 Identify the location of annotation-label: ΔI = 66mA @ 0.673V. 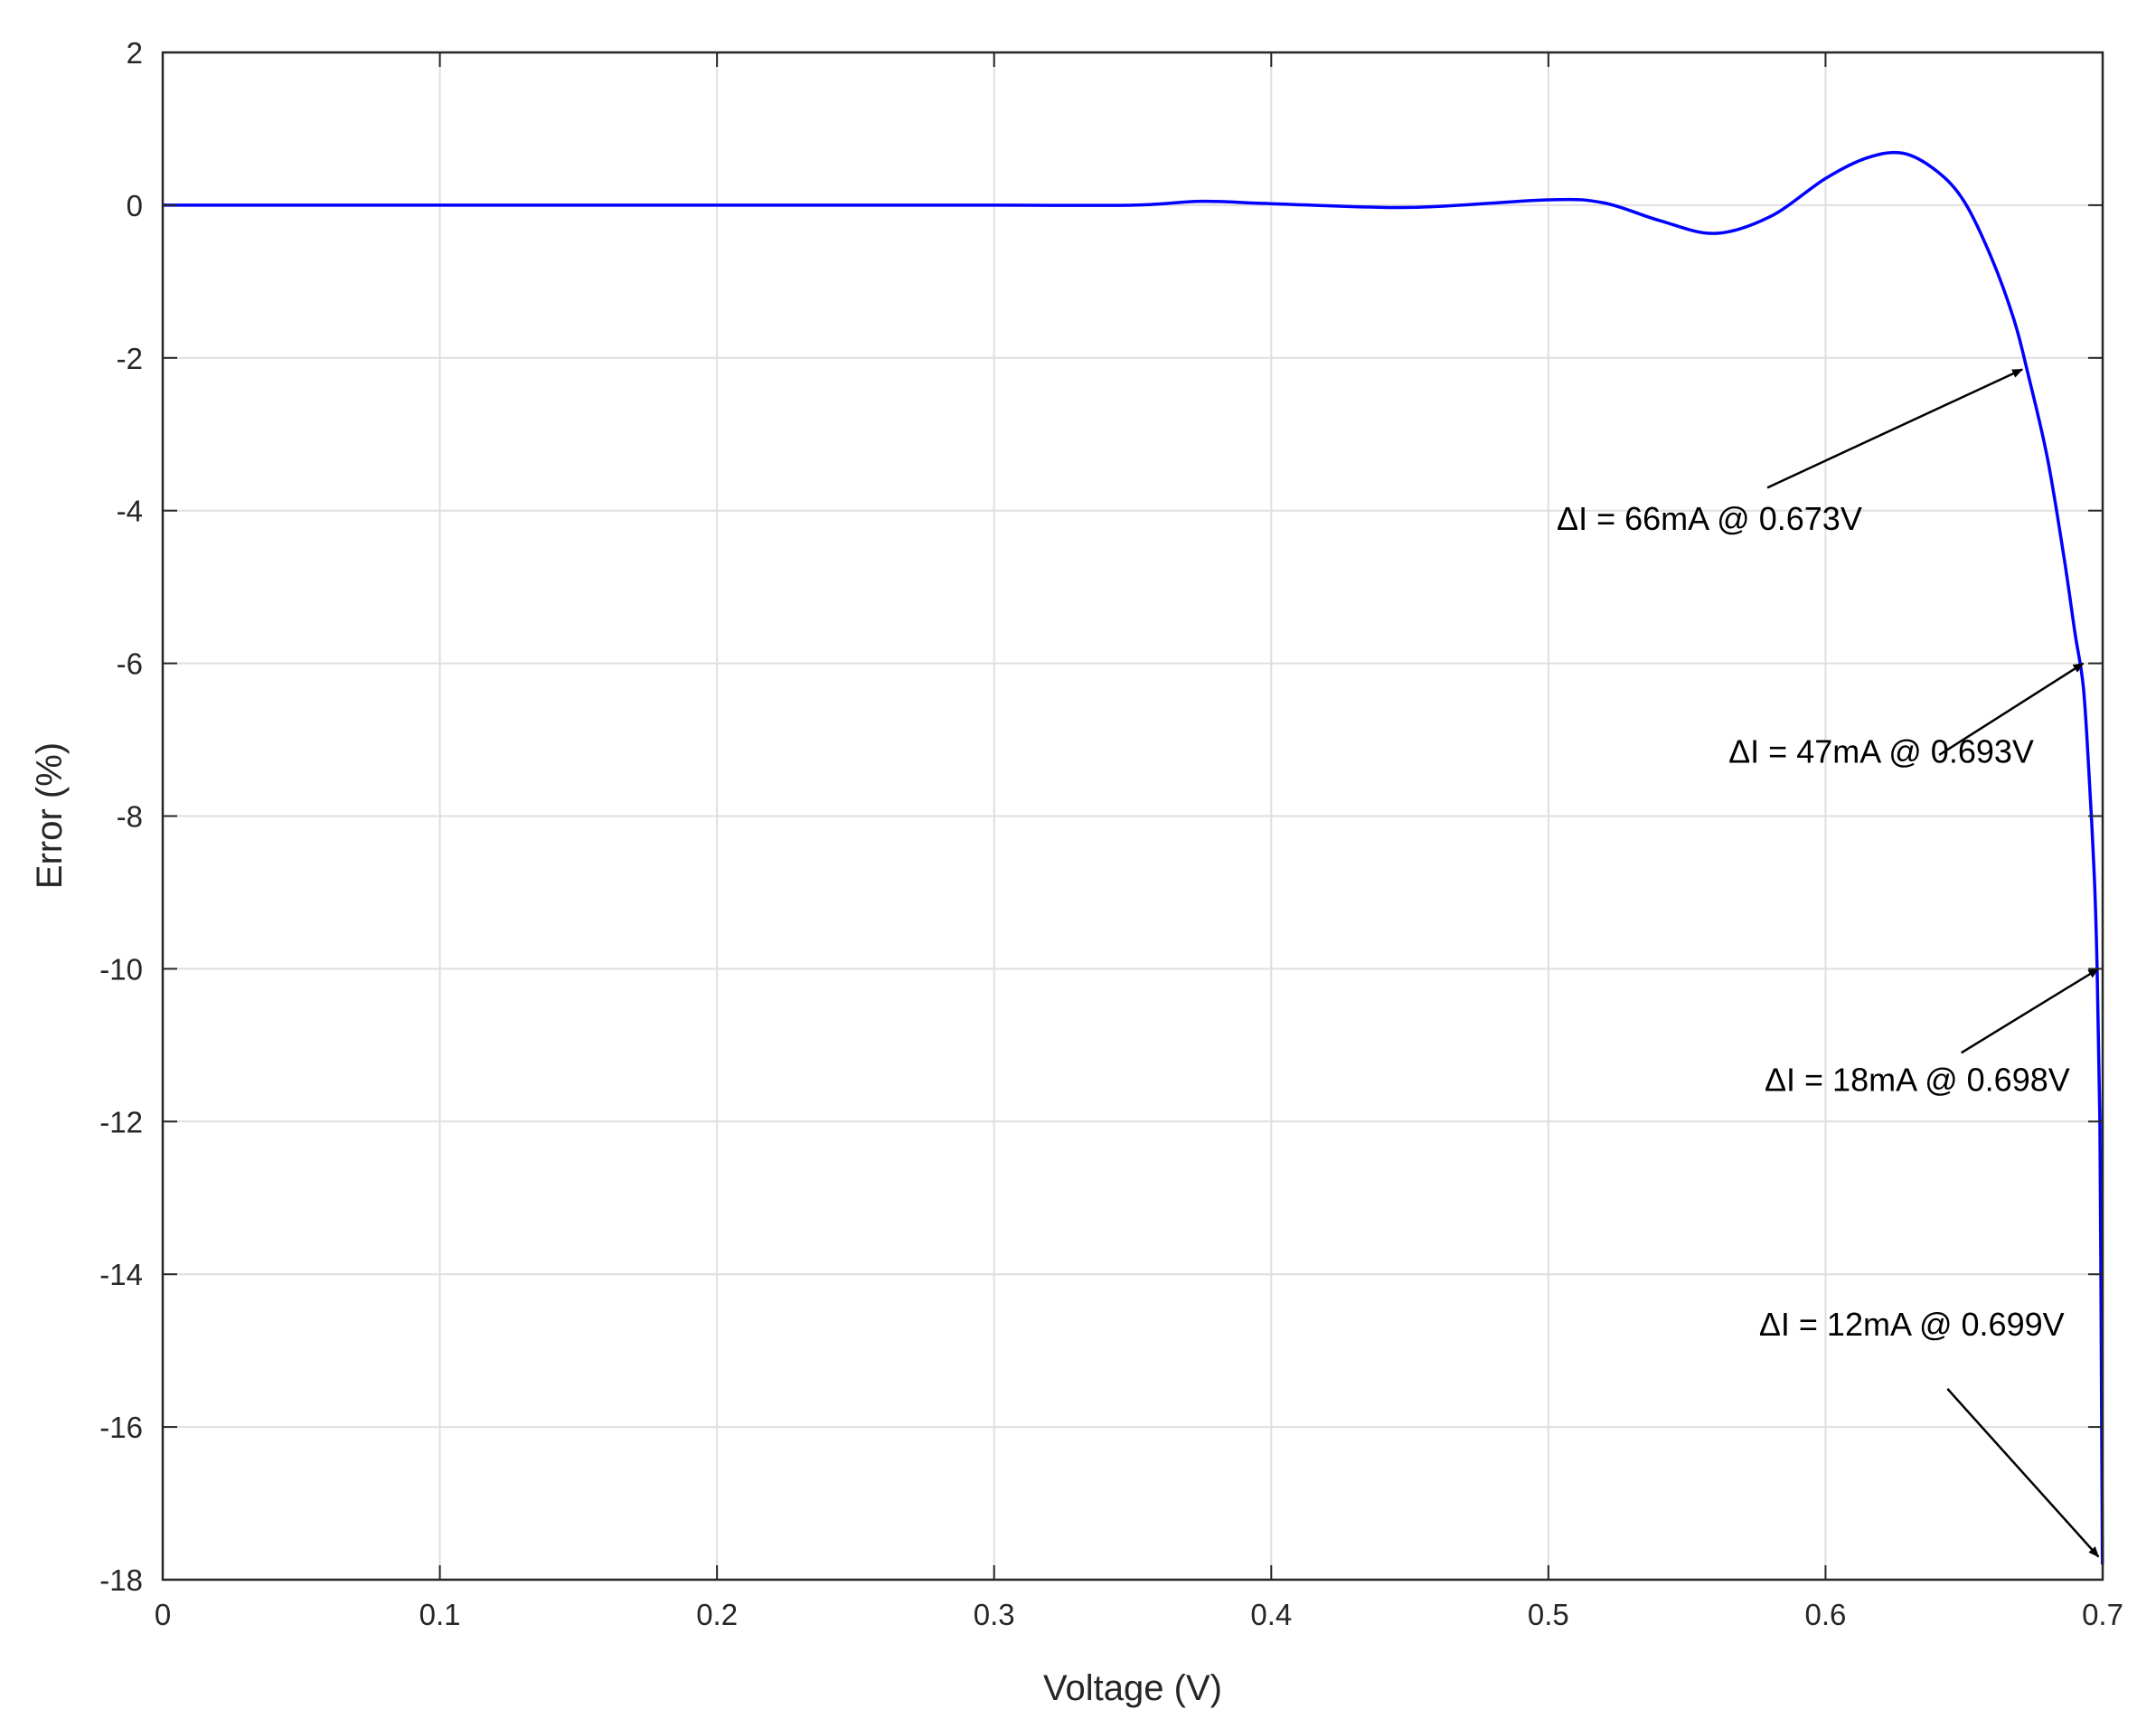
(1709, 518).